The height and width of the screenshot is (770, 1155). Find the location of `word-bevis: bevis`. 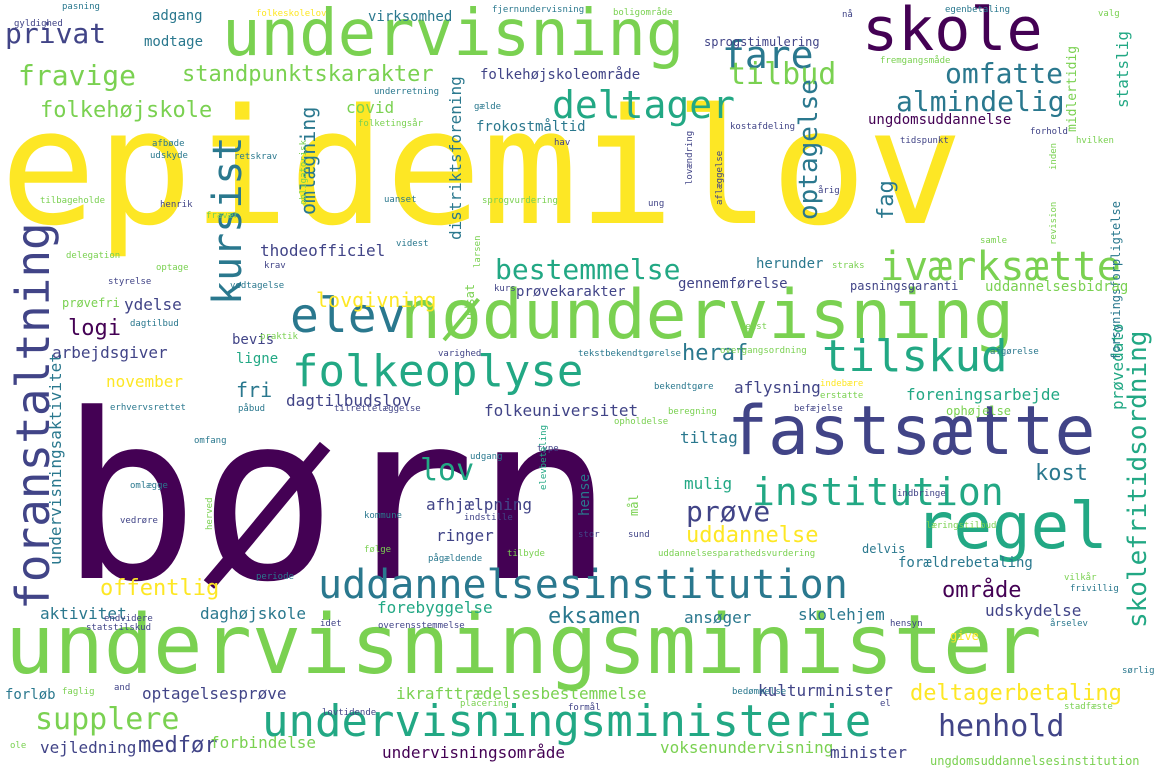

word-bevis: bevis is located at coordinates (253, 340).